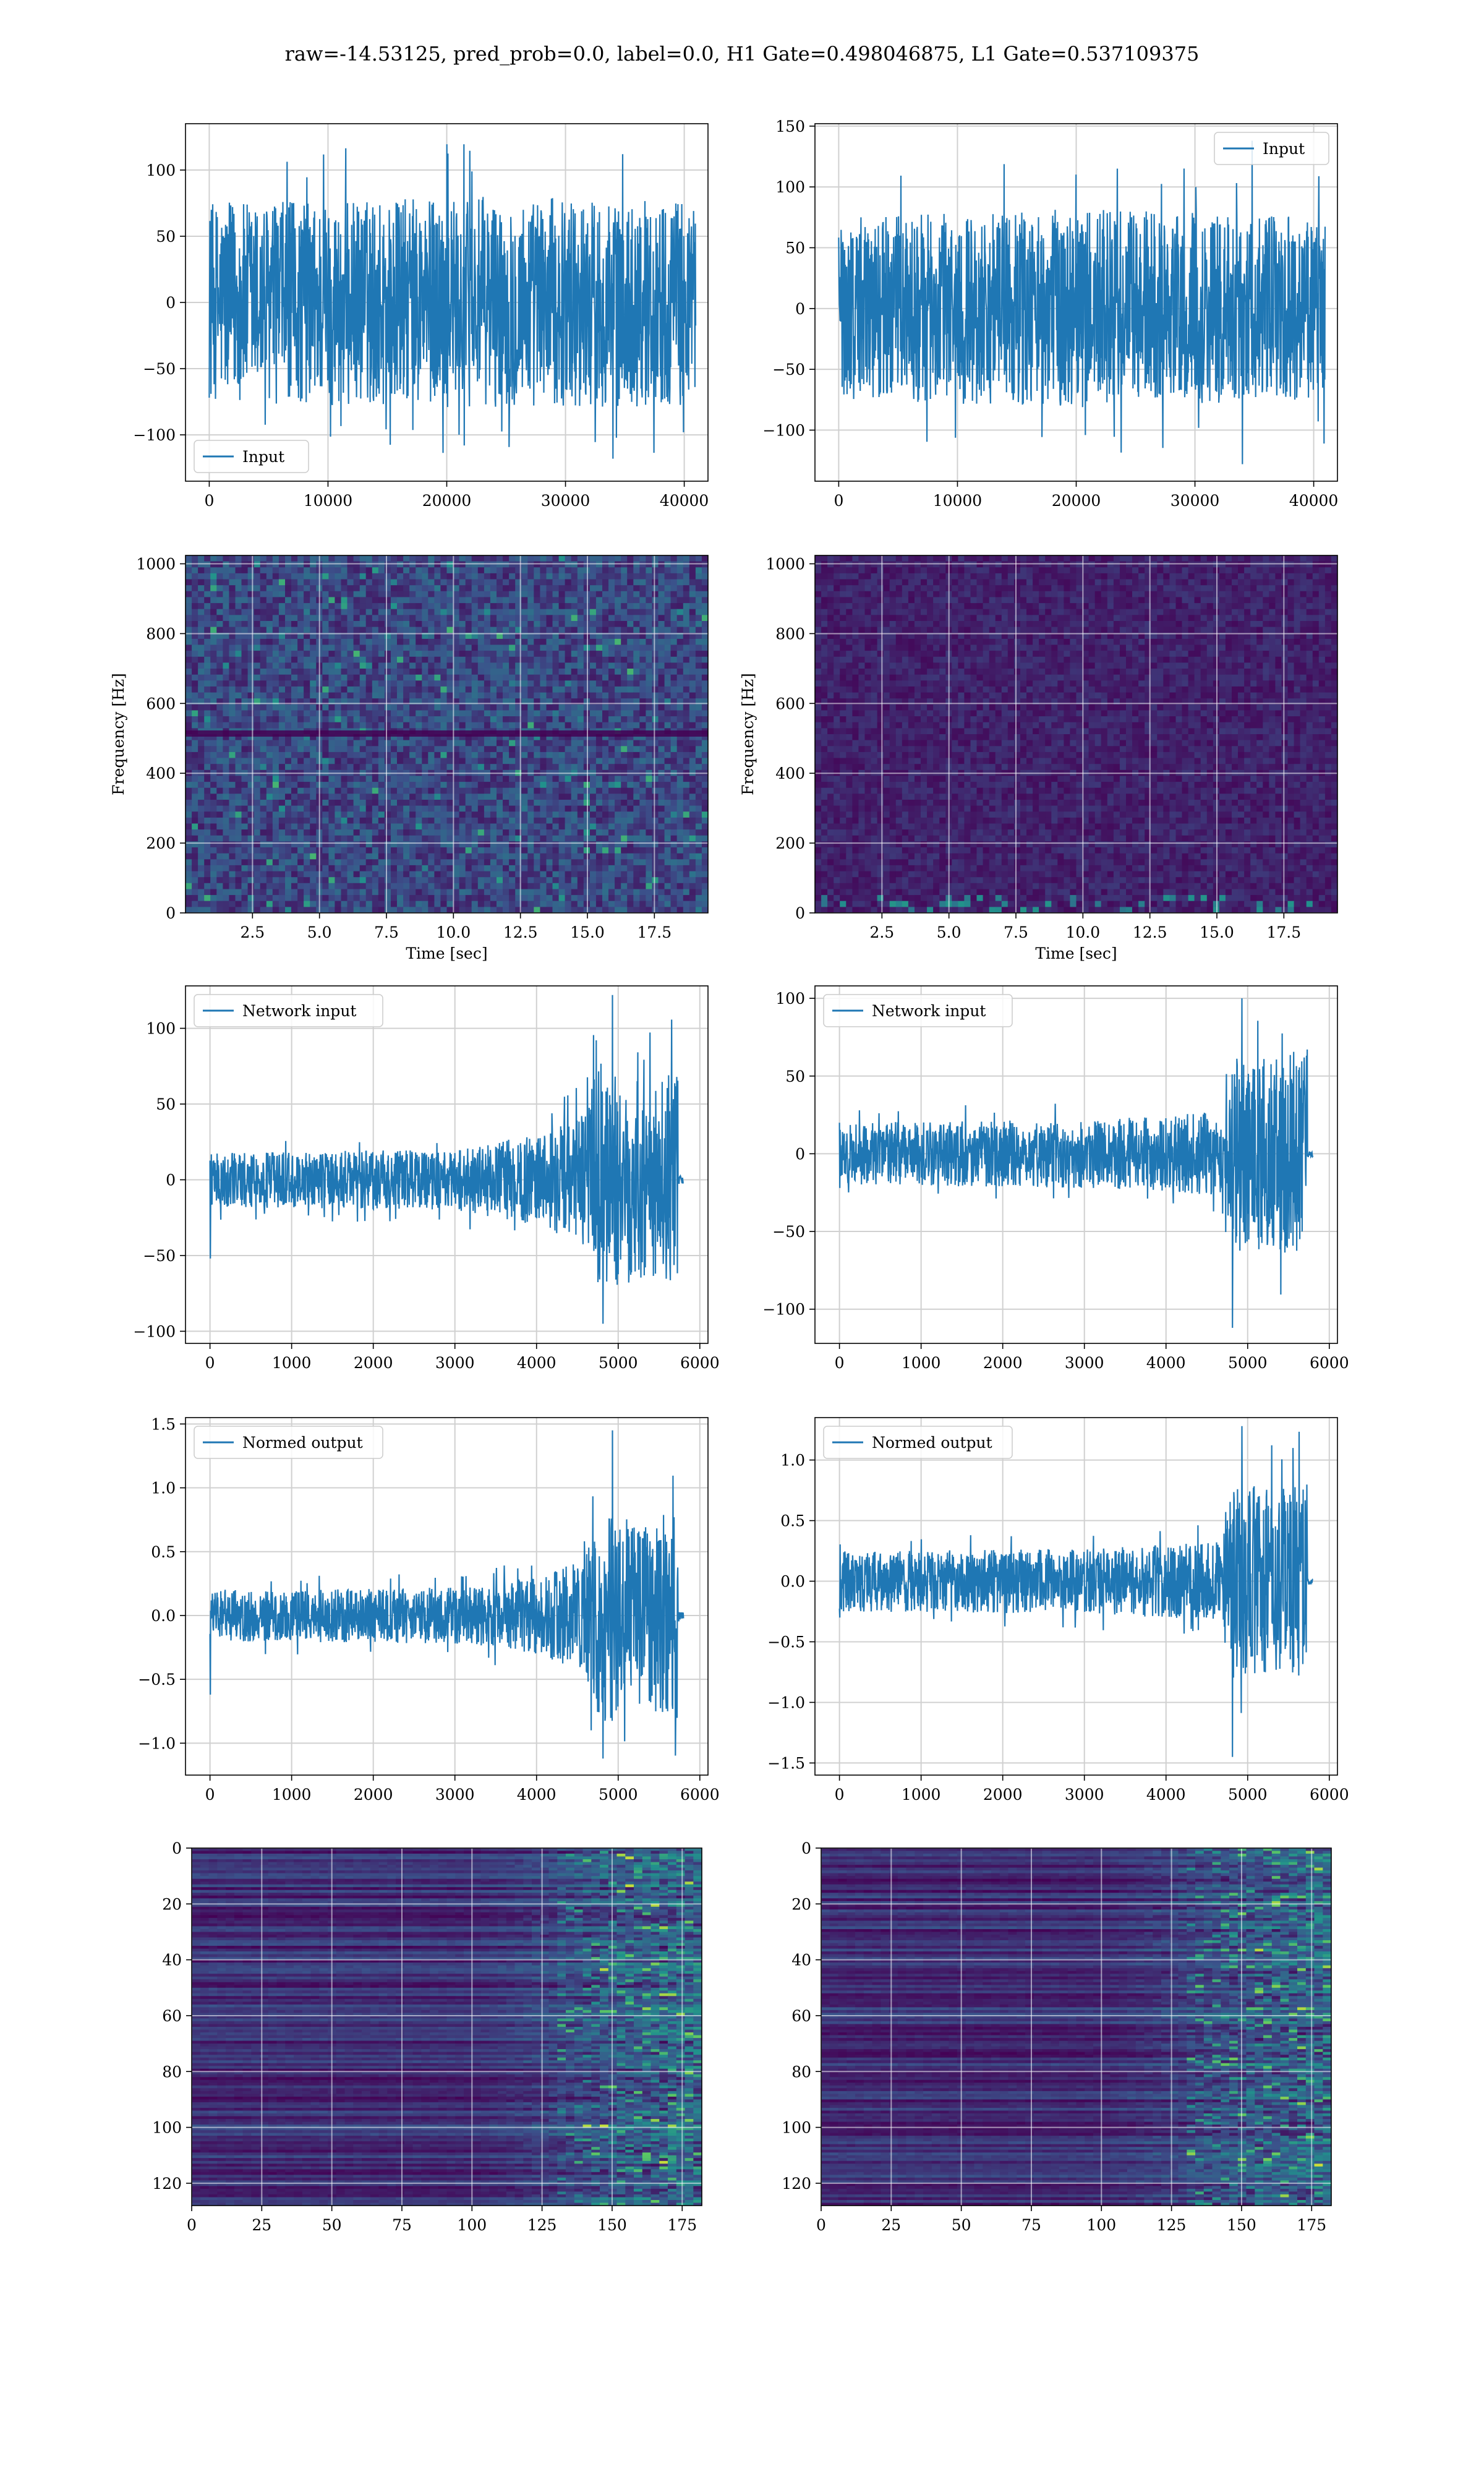  I want to click on x-tick-label: 25, so click(261, 2225).